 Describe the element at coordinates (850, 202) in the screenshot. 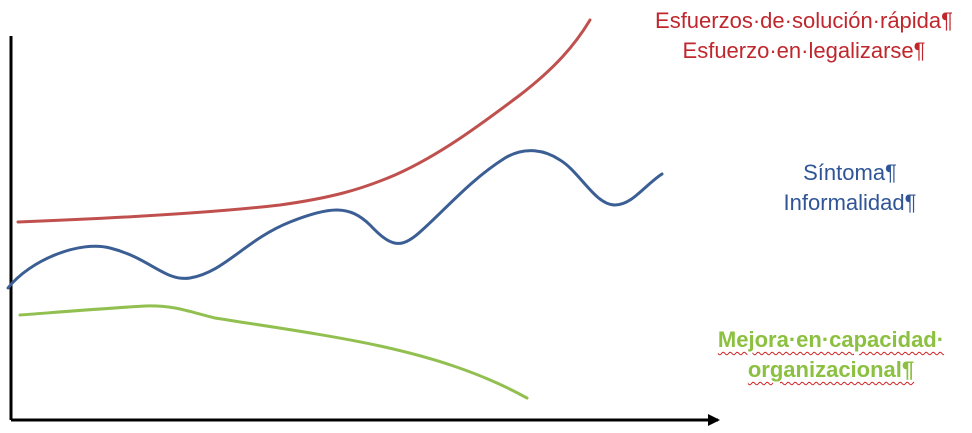

I see `label-symptom-line2: Informalidad¶` at that location.